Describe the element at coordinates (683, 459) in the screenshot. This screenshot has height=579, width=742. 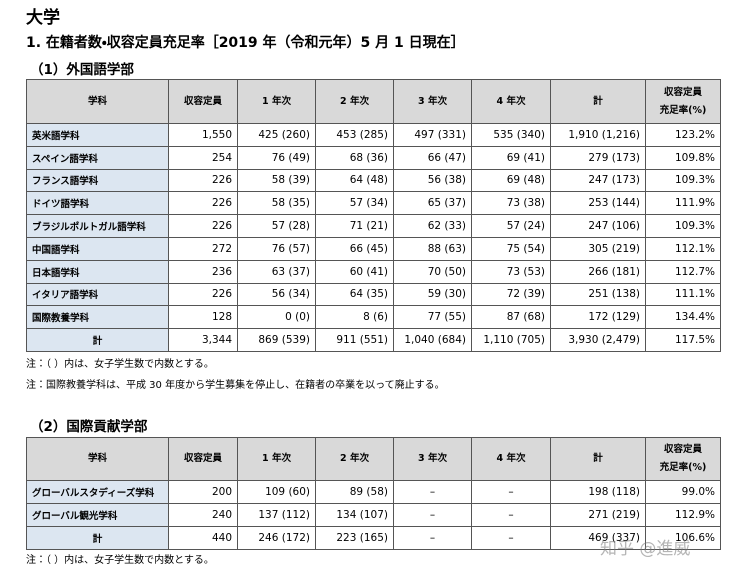
I see `column-header: 収容定員 充足率(%)` at that location.